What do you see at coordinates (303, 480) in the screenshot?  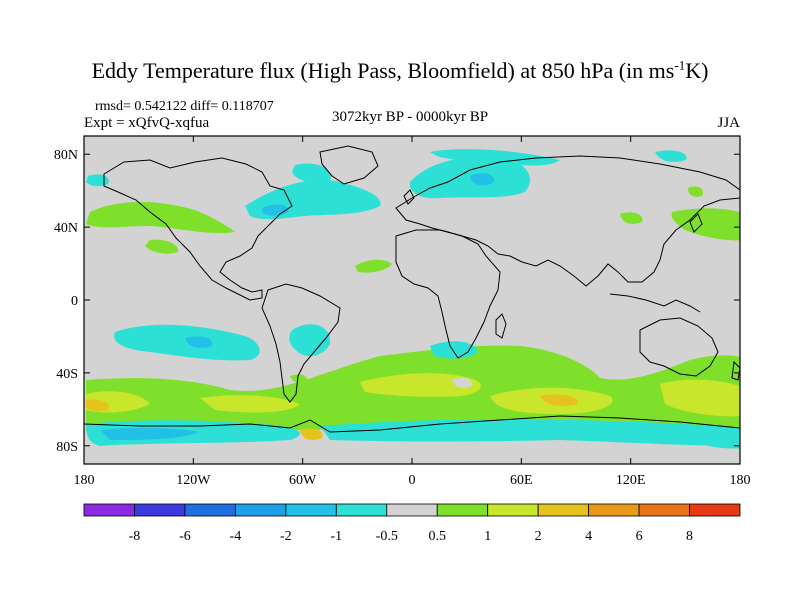 I see `lon-tick-label: 60W` at bounding box center [303, 480].